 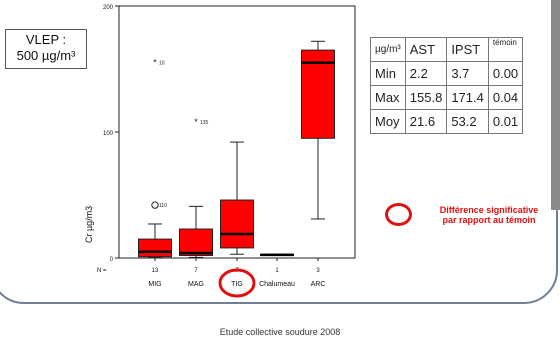 What do you see at coordinates (426, 49) in the screenshot?
I see `table-header-cell: AST` at bounding box center [426, 49].